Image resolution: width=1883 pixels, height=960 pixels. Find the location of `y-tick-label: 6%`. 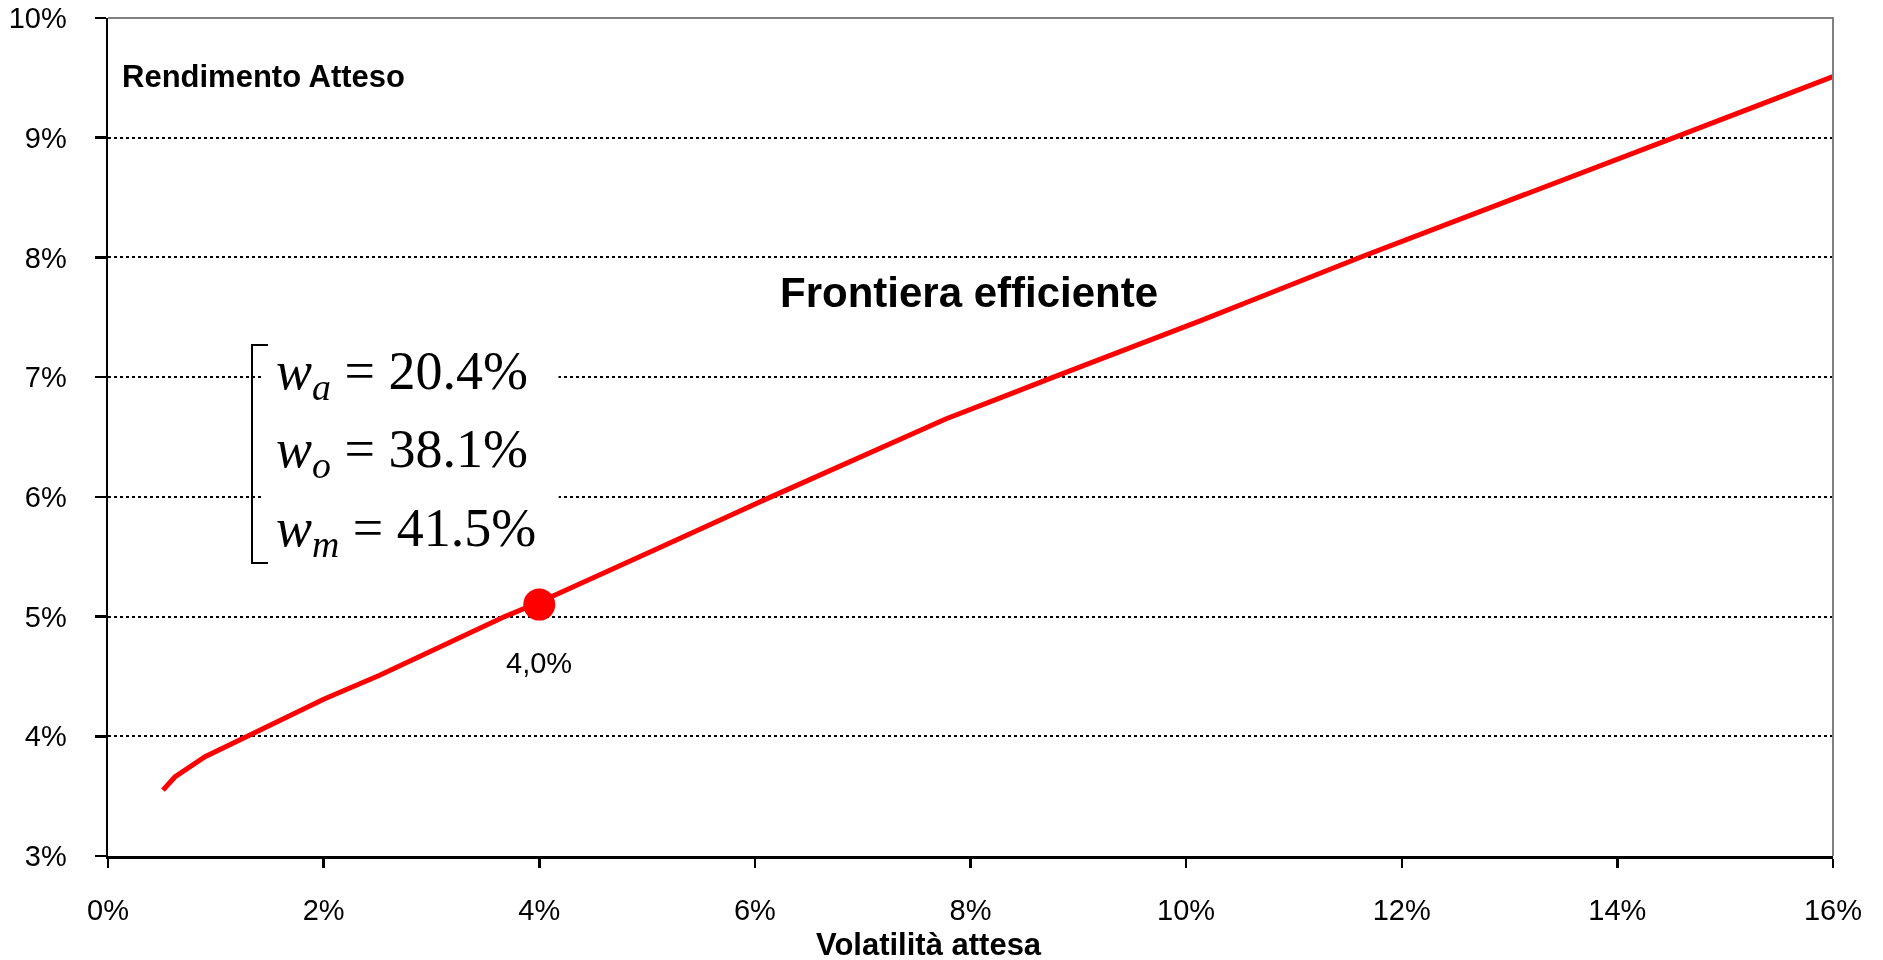

y-tick-label: 6% is located at coordinates (45, 497).